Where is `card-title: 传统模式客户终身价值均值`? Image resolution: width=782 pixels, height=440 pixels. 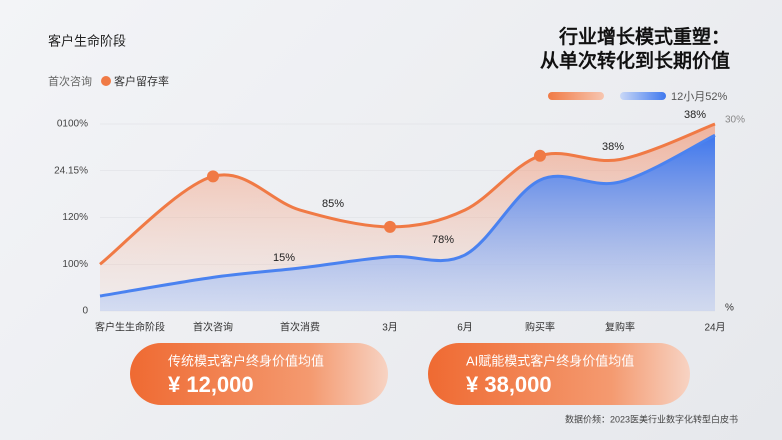
card-title: 传统模式客户终身价值均值 is located at coordinates (246, 360).